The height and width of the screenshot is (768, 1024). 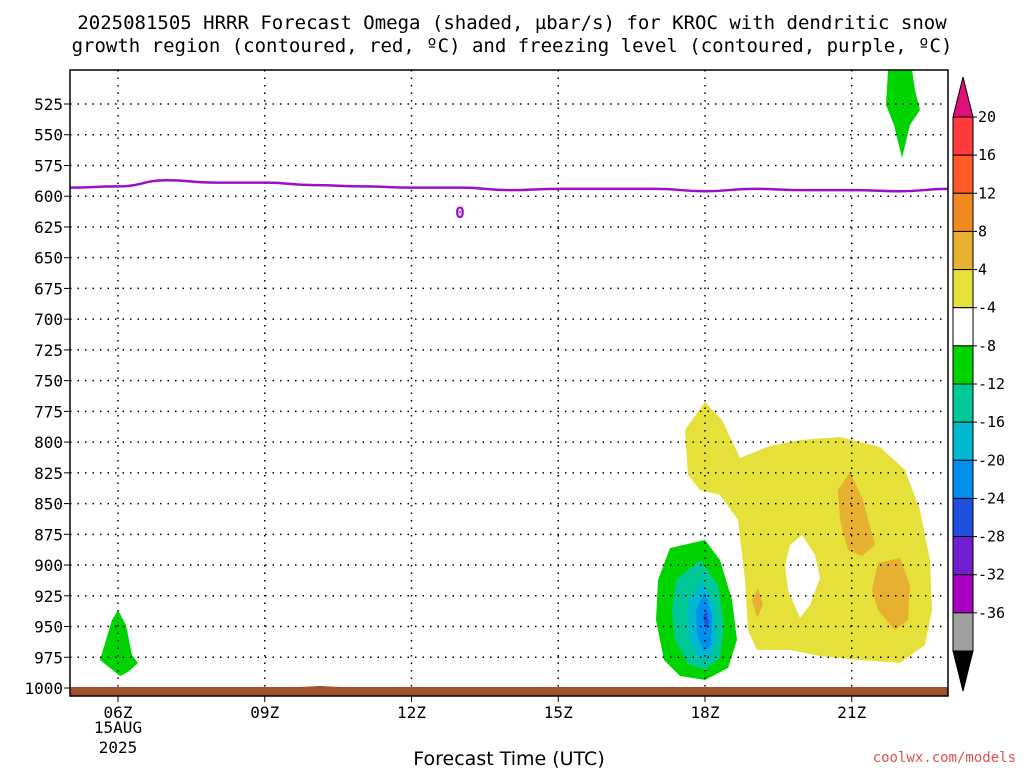 What do you see at coordinates (48, 227) in the screenshot?
I see `y-tick-label-625: 625` at bounding box center [48, 227].